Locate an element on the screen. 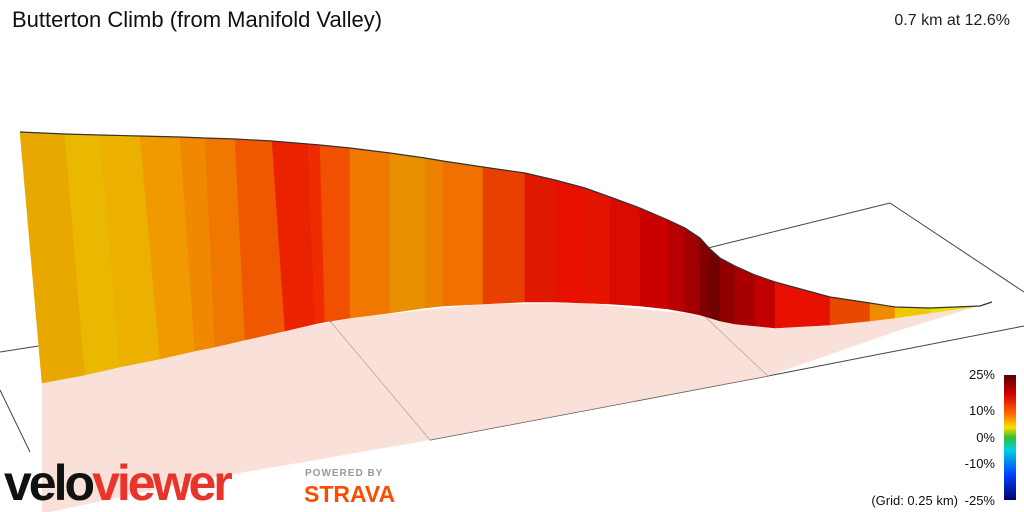 The image size is (1024, 512). powered-by: POWERED BY is located at coordinates (344, 473).